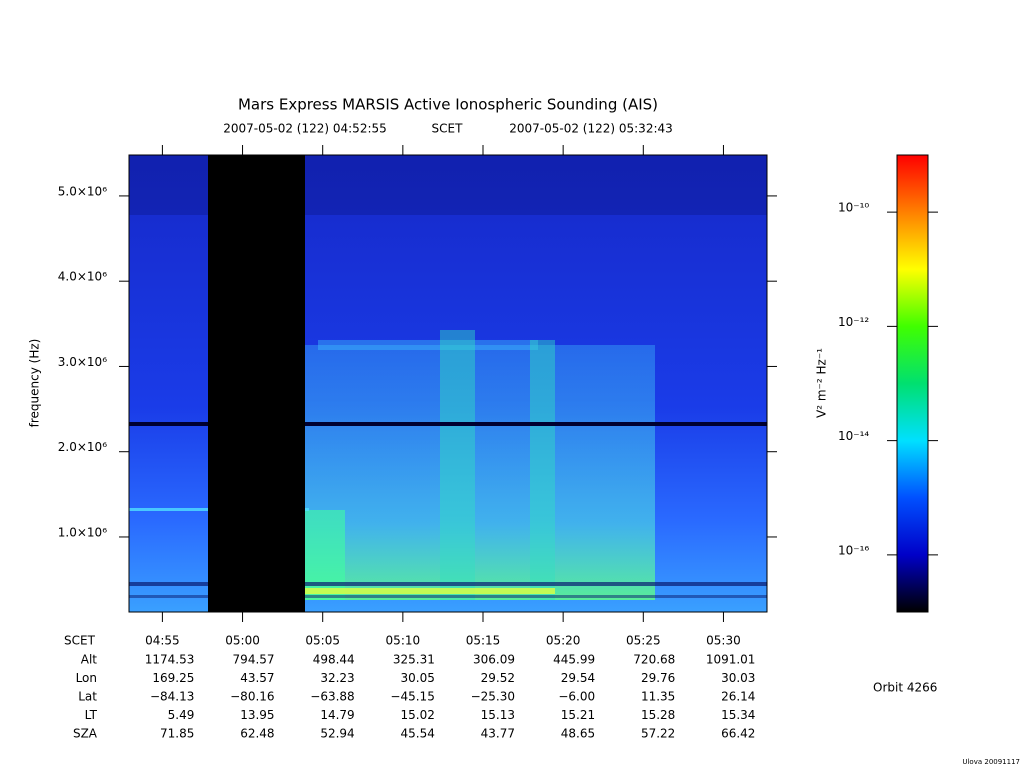 The height and width of the screenshot is (768, 1024). Describe the element at coordinates (591, 129) in the screenshot. I see `subtitle-end: 2007-05-02 (122) 05:32:43` at that location.